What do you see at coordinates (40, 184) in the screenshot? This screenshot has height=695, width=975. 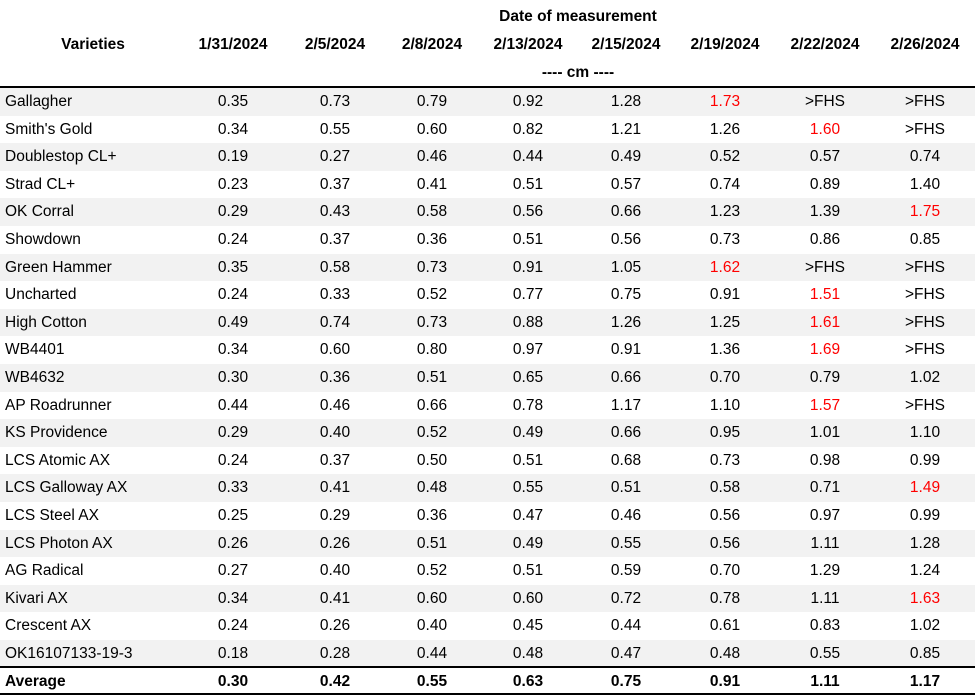 I see `variety-name: Strad CL+` at bounding box center [40, 184].